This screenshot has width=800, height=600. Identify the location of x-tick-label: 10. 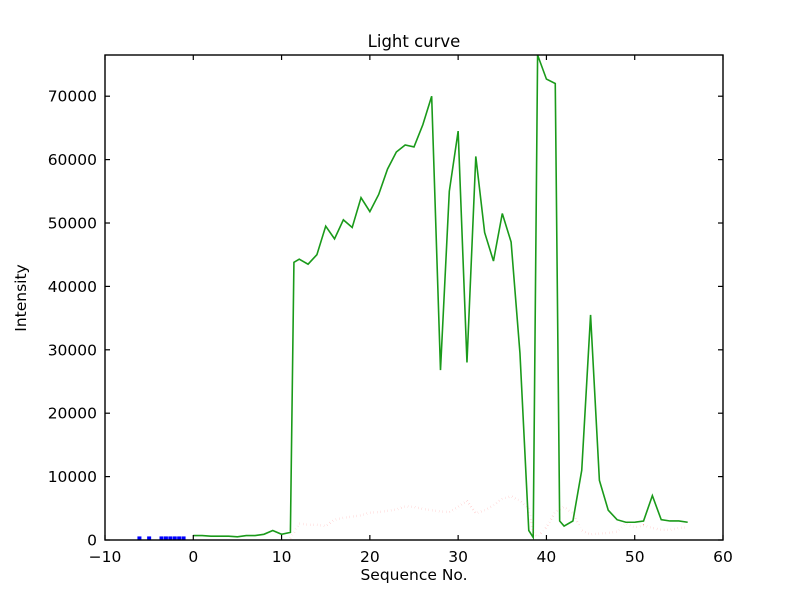
(282, 557).